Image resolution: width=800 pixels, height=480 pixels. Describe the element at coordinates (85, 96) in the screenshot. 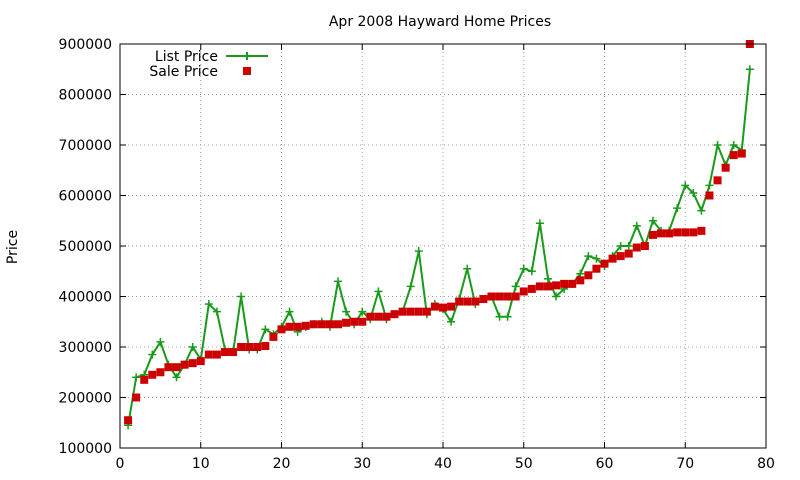

I see `y-tick-label: 800000` at that location.